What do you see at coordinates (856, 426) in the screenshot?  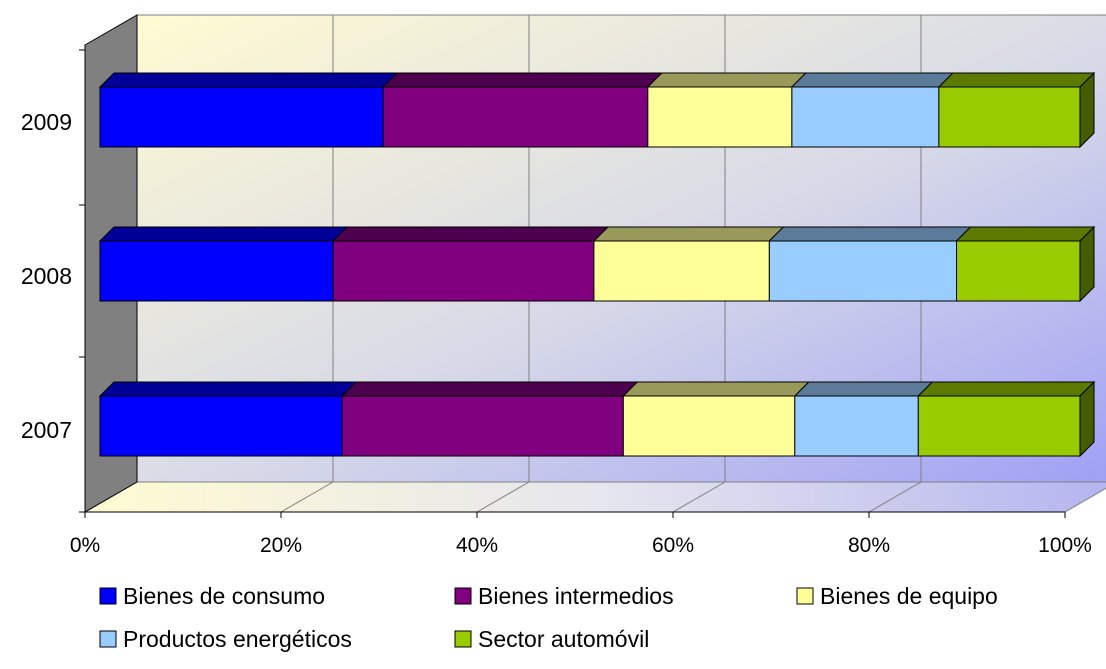 I see `bar-2007-productos-energeticos` at bounding box center [856, 426].